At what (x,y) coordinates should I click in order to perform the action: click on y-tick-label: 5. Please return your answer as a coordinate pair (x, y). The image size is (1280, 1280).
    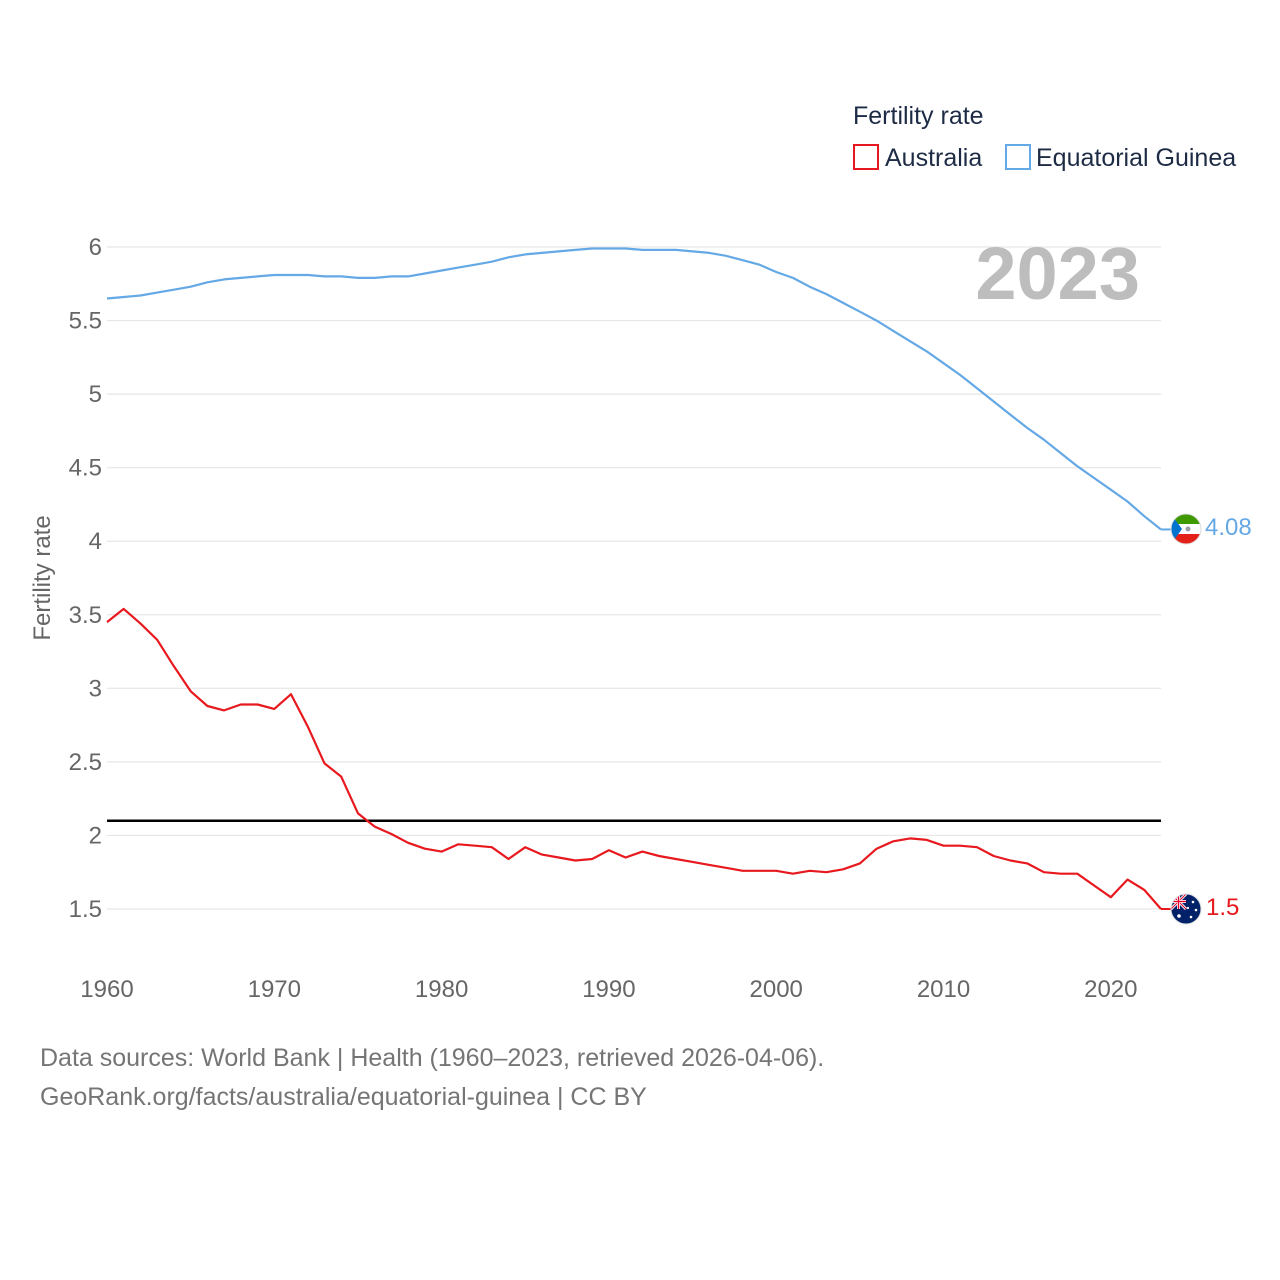
    Looking at the image, I should click on (95, 394).